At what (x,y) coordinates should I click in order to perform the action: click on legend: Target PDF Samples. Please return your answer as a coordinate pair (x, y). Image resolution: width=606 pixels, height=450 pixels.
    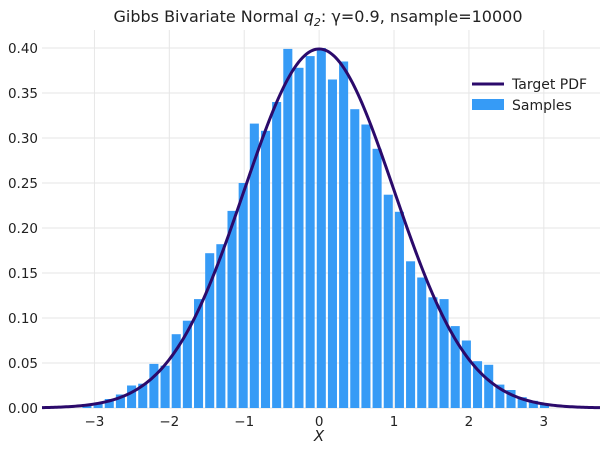
    Looking at the image, I should click on (529, 95).